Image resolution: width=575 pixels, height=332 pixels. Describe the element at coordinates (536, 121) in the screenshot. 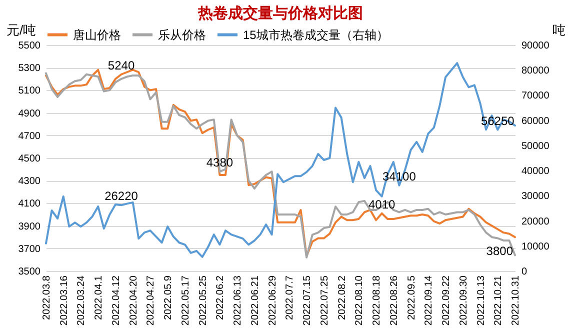

I see `y2-tick-label: 60000` at that location.